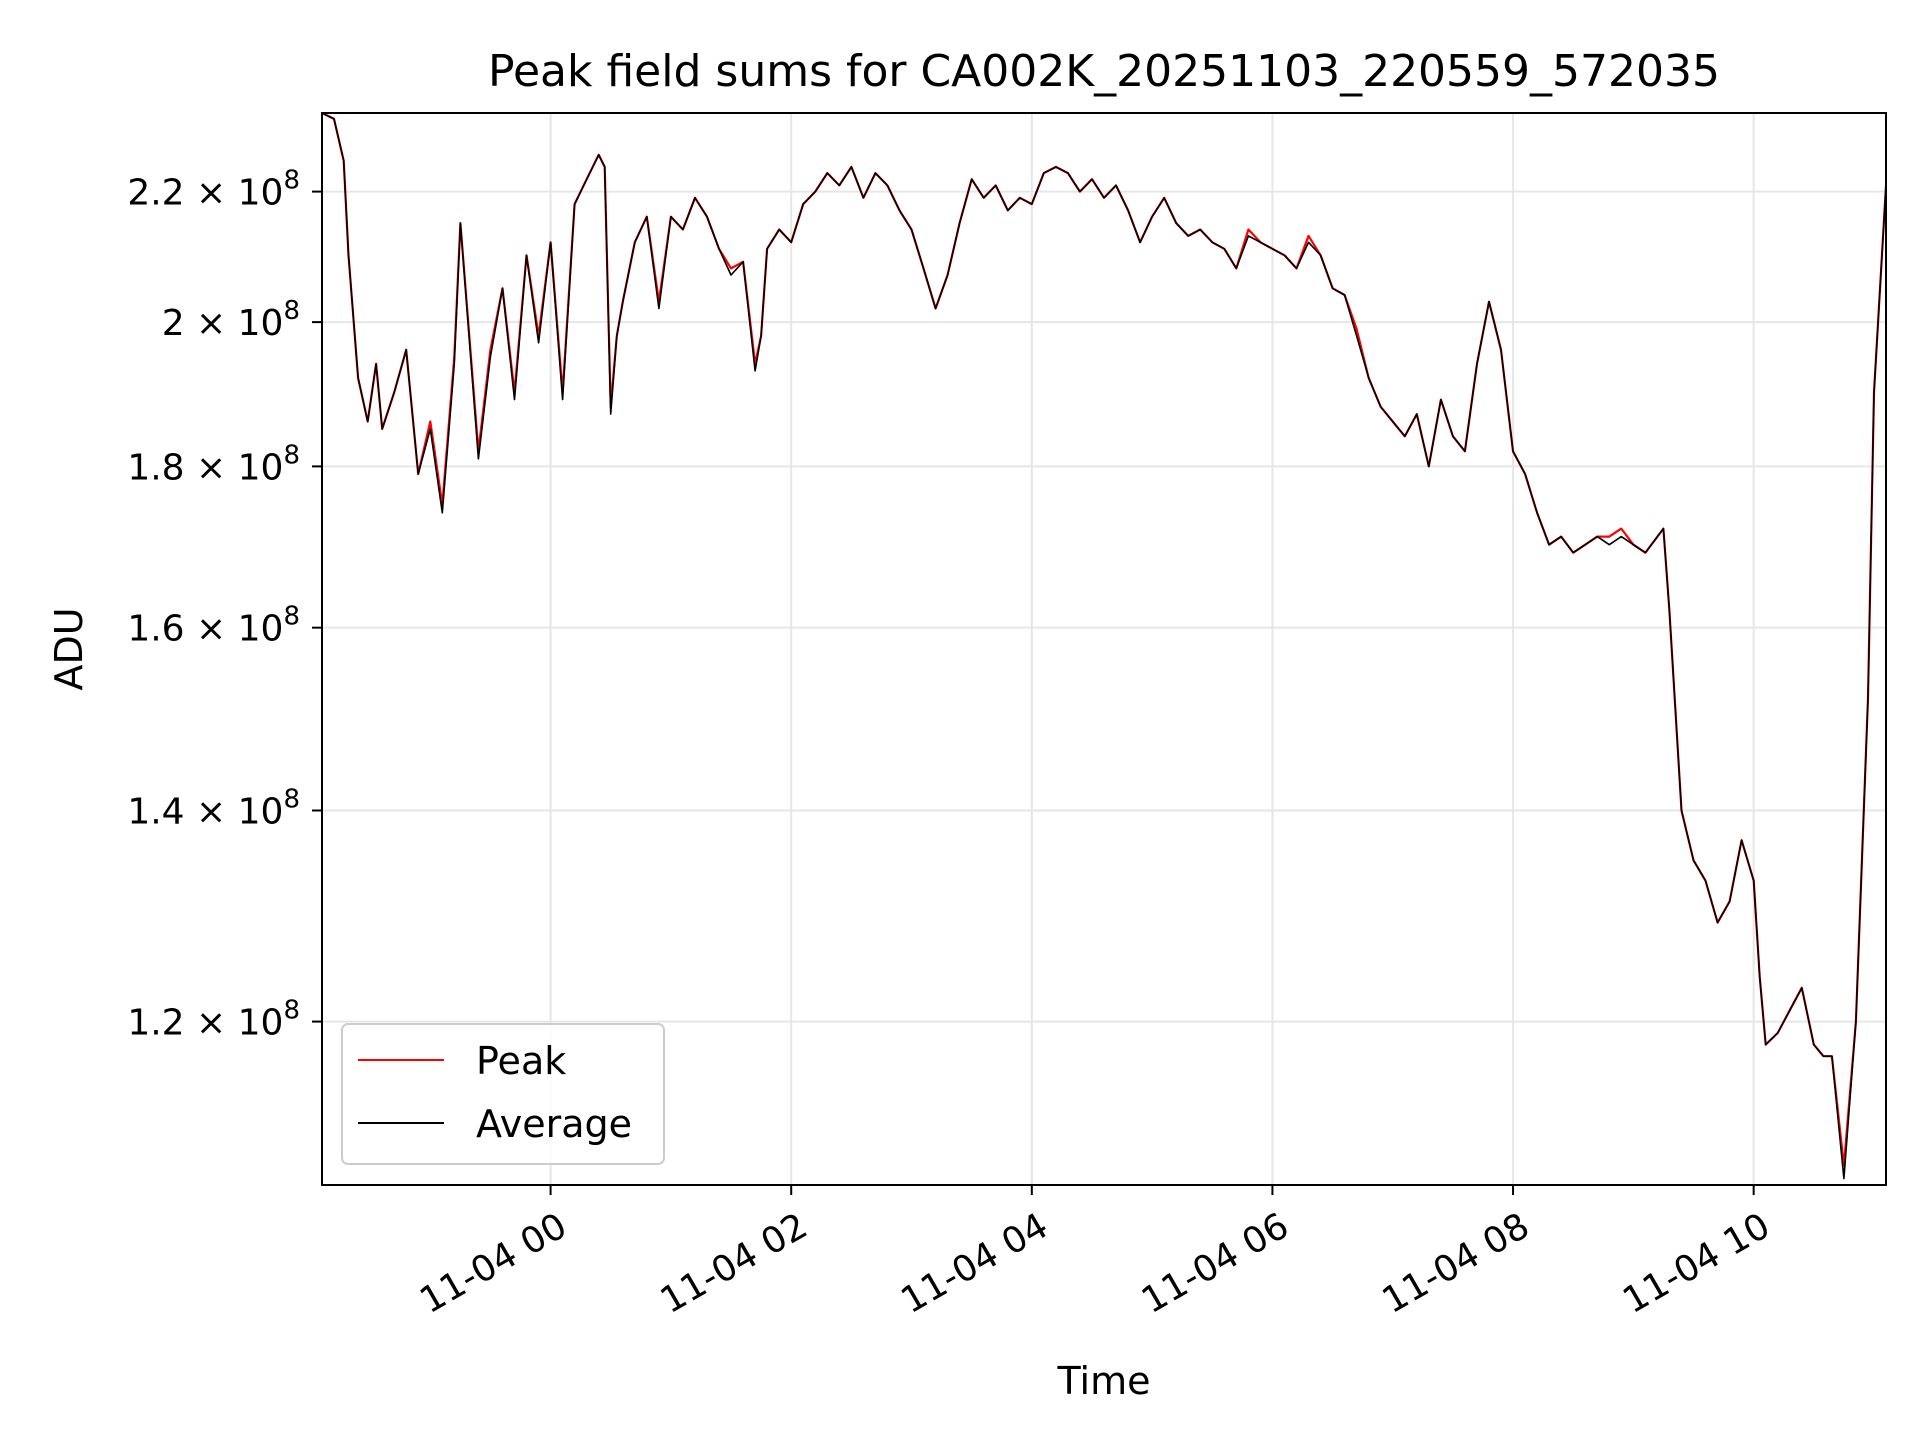  Describe the element at coordinates (205, 812) in the screenshot. I see `y-tick-base: 1.4 × 10` at that location.